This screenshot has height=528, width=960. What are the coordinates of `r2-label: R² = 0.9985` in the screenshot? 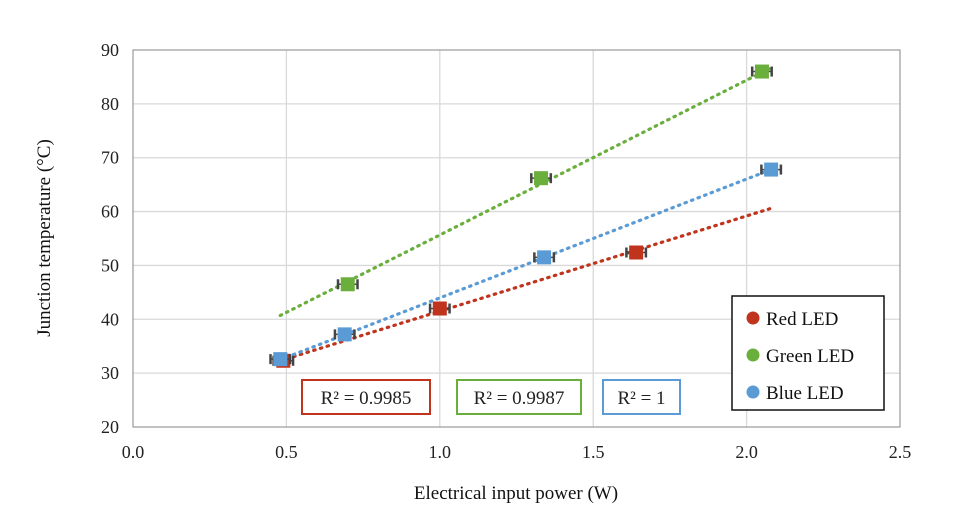 It's located at (366, 398).